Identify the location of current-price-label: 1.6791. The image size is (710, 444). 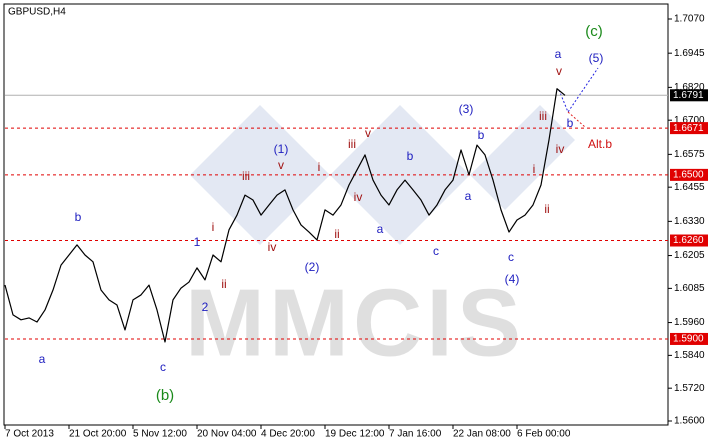
(688, 95).